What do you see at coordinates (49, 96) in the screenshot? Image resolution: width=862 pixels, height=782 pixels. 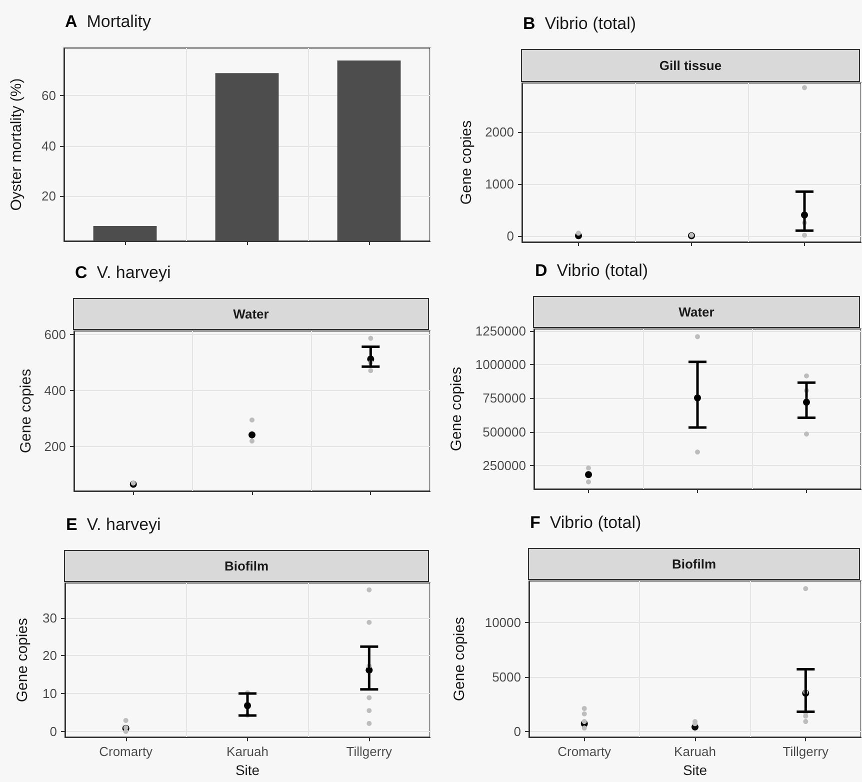 I see `y-tick-label: 60` at bounding box center [49, 96].